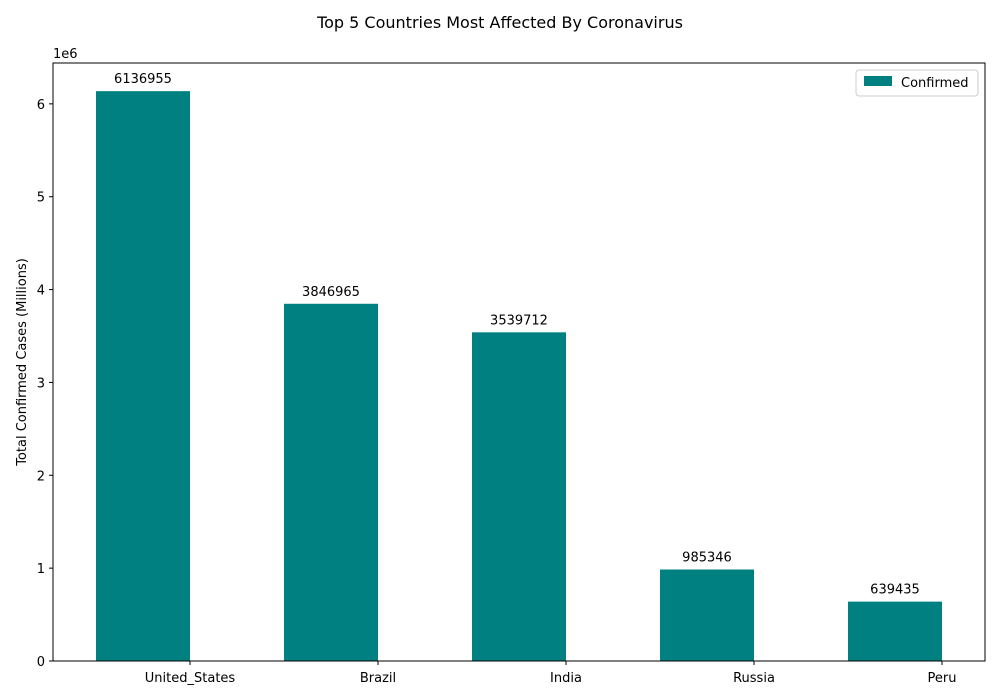  I want to click on y-tick-label: 0, so click(41, 662).